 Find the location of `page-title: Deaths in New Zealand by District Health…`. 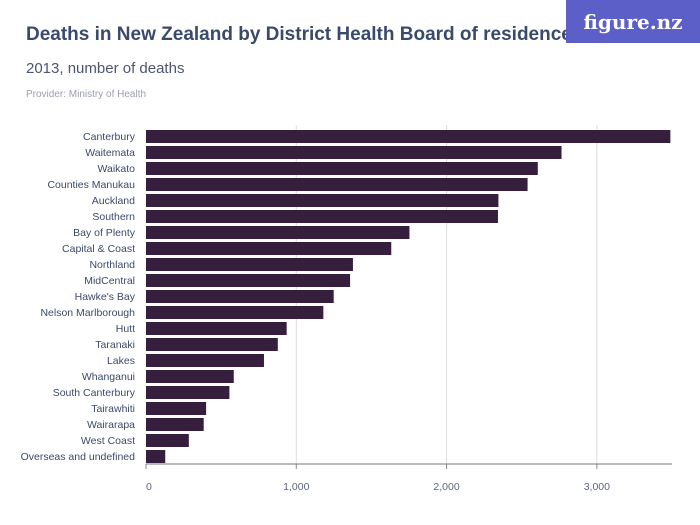

page-title: Deaths in New Zealand by District Health… is located at coordinates (299, 34).